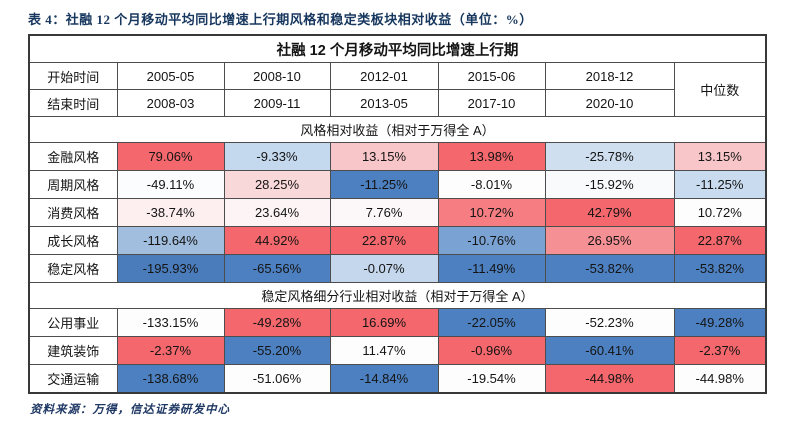 The width and height of the screenshot is (792, 421). What do you see at coordinates (491, 350) in the screenshot?
I see `value-cell: -0.96%` at bounding box center [491, 350].